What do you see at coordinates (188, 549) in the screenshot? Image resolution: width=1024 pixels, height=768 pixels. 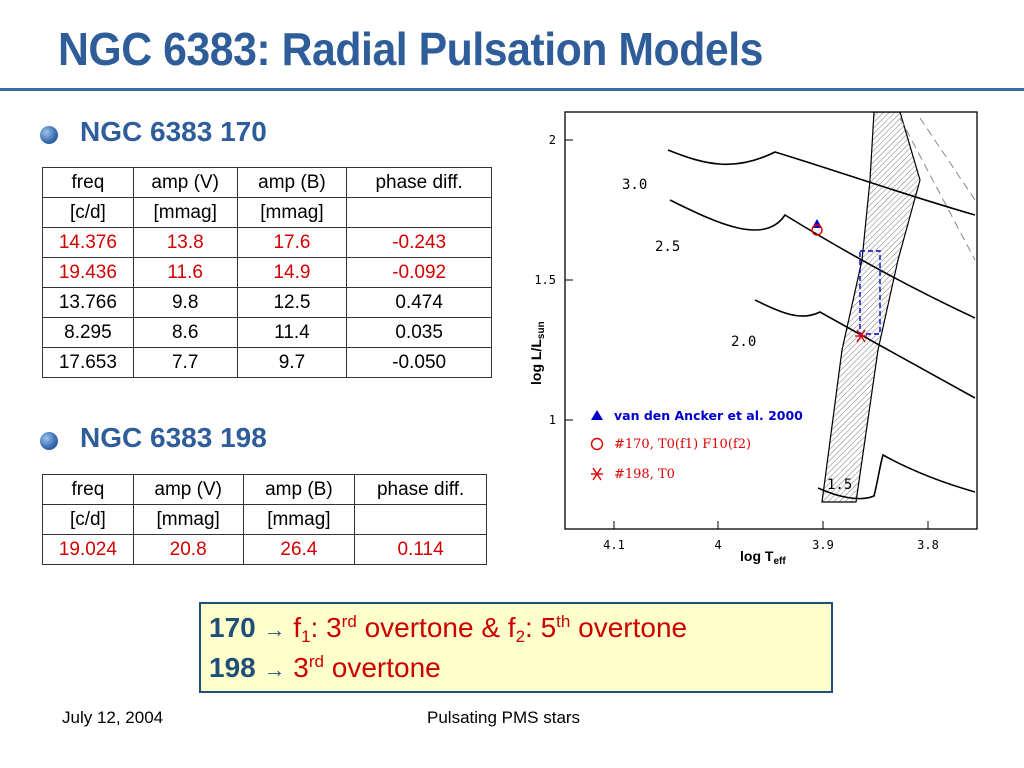 I see `ampv-cell: 20.8` at bounding box center [188, 549].